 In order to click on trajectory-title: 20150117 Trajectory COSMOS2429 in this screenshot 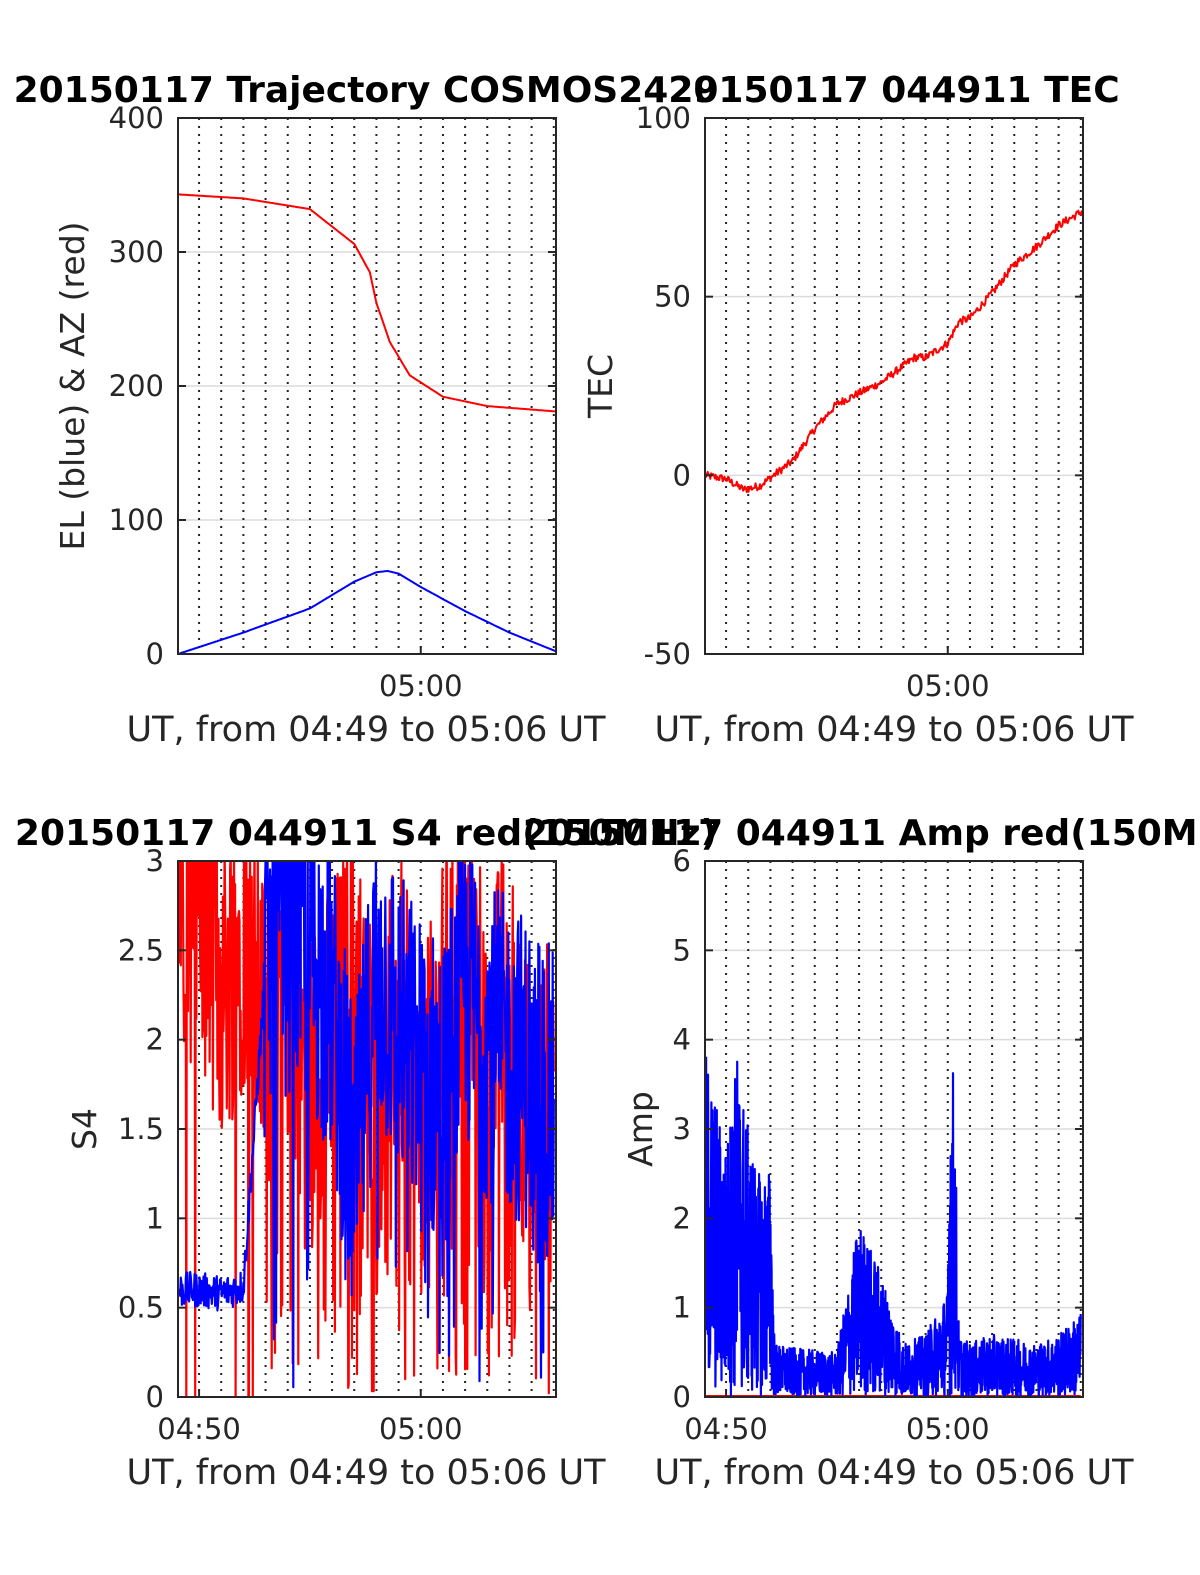, I will do `click(366, 90)`.